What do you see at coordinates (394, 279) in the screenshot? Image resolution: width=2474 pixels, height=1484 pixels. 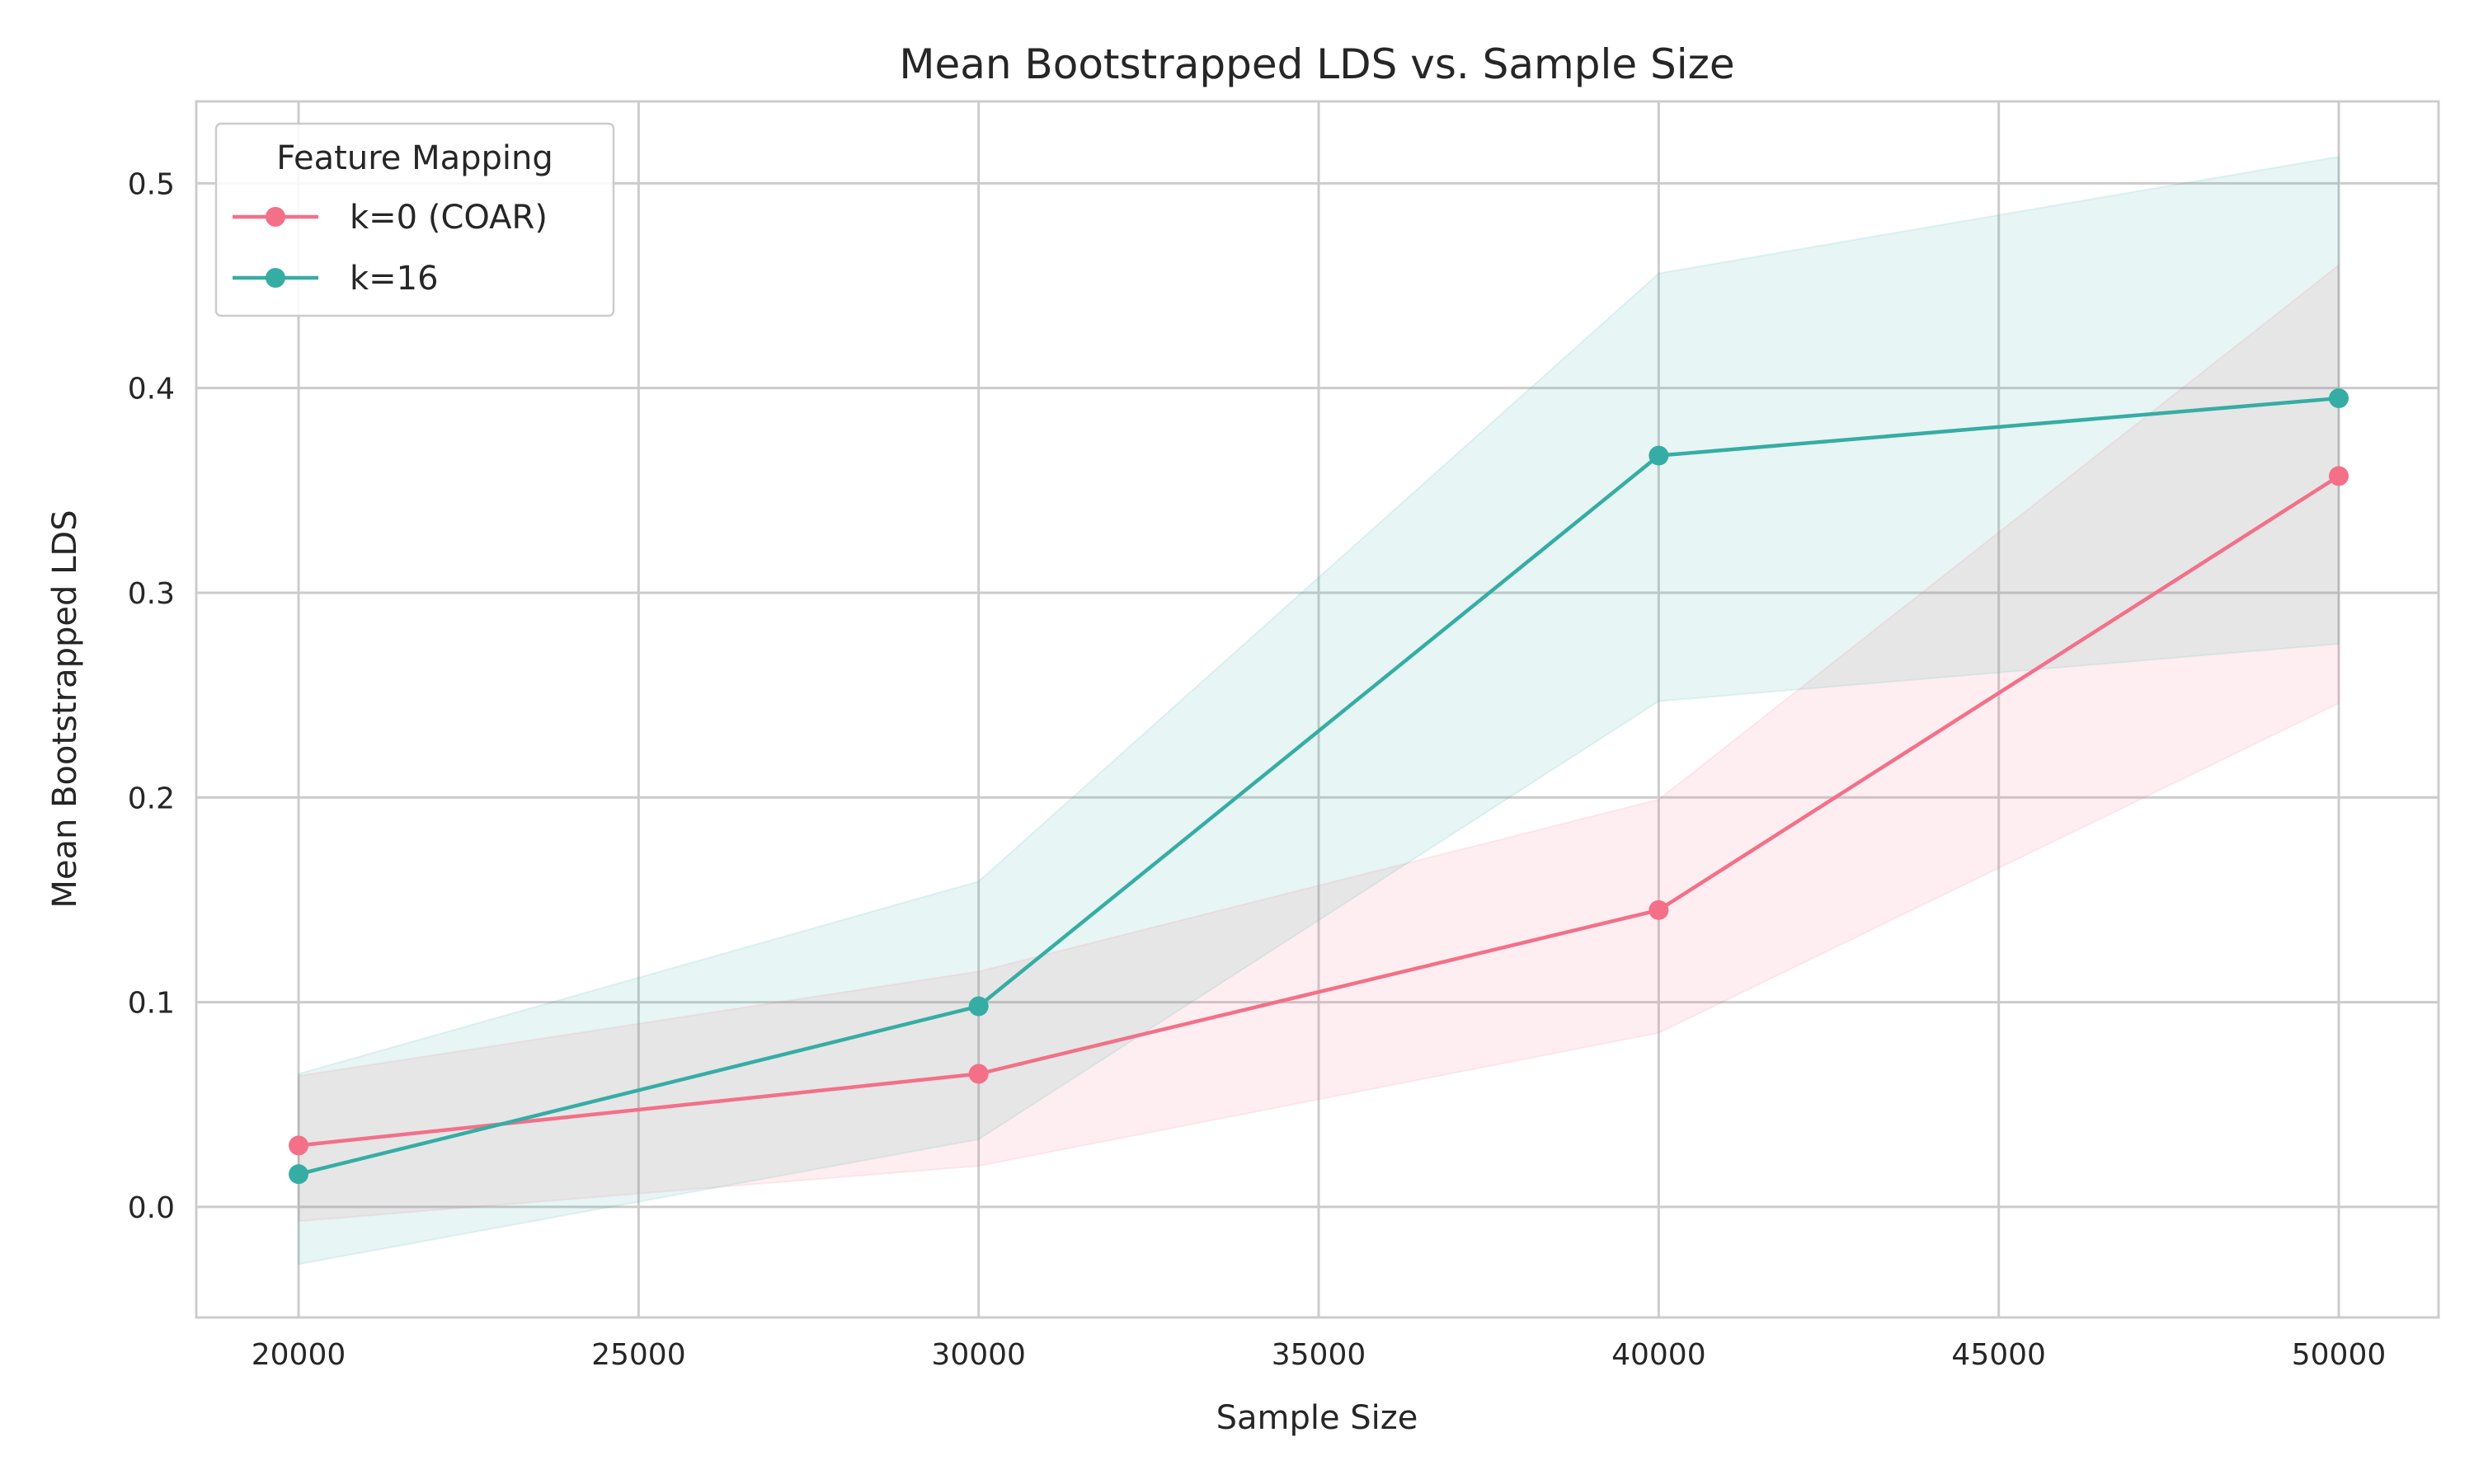 I see `legend-label-k16: k=16` at bounding box center [394, 279].